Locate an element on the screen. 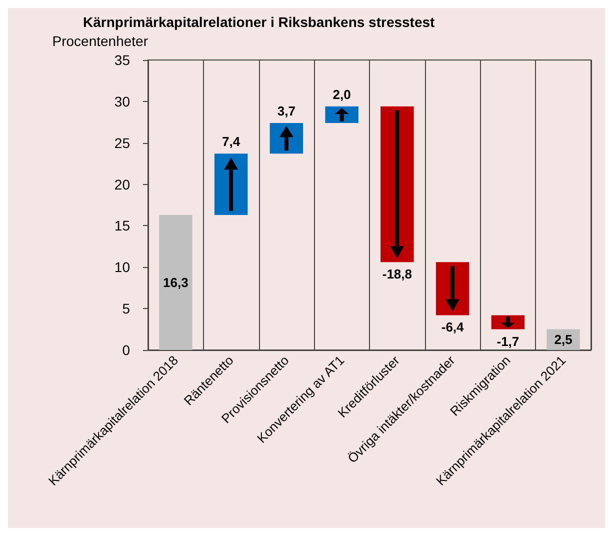  data-label: 7,4 is located at coordinates (231, 142).